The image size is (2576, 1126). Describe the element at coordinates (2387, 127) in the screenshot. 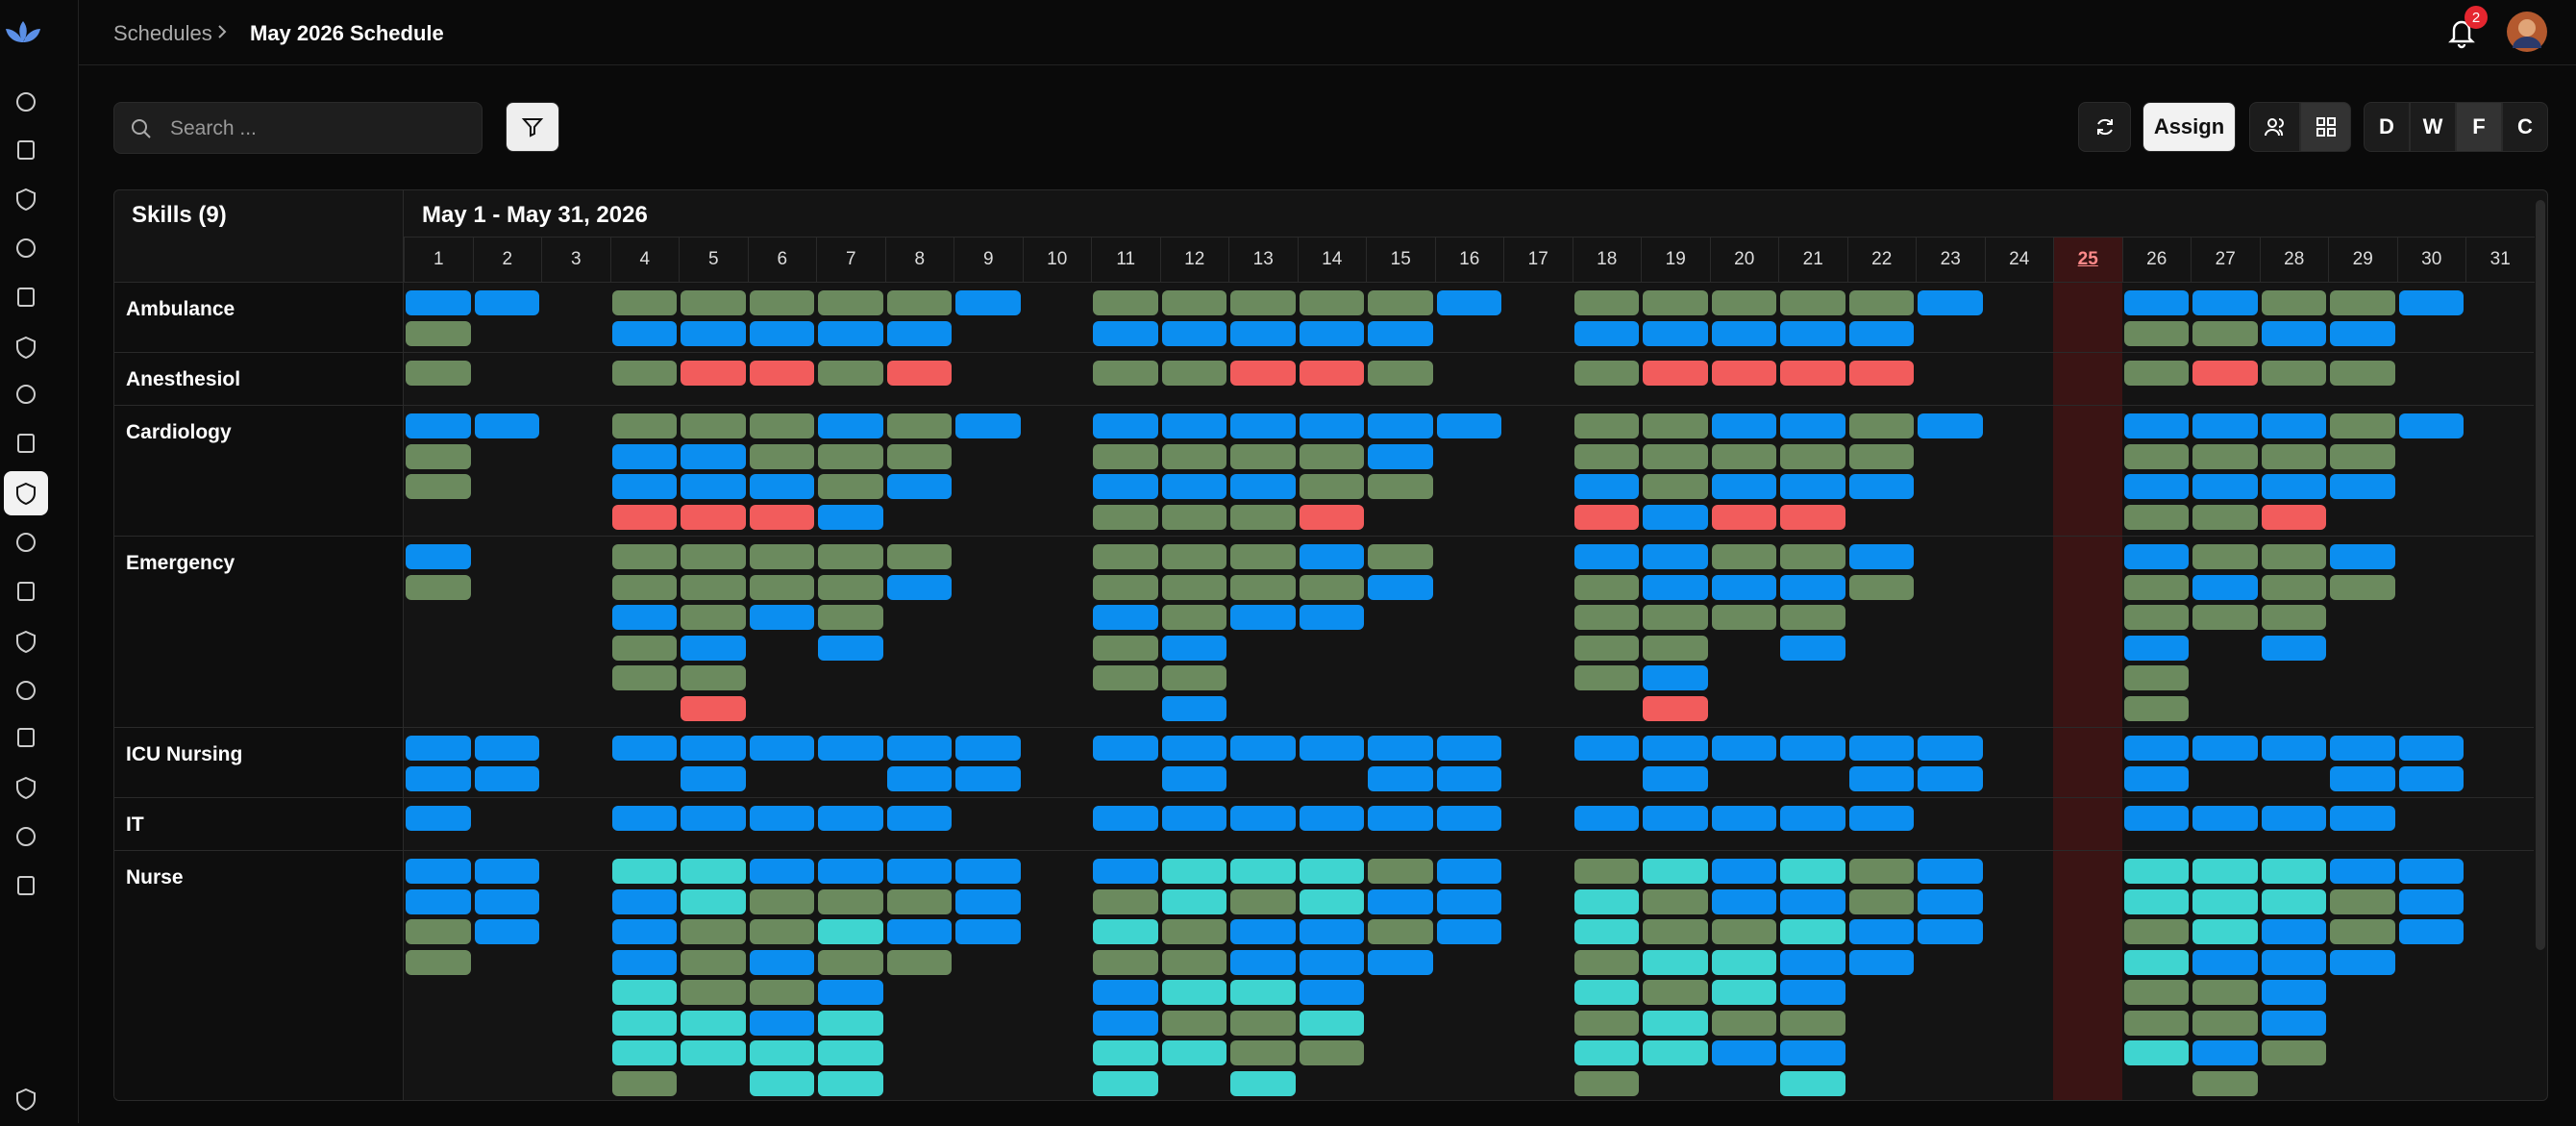

I see `view-button: D` at that location.